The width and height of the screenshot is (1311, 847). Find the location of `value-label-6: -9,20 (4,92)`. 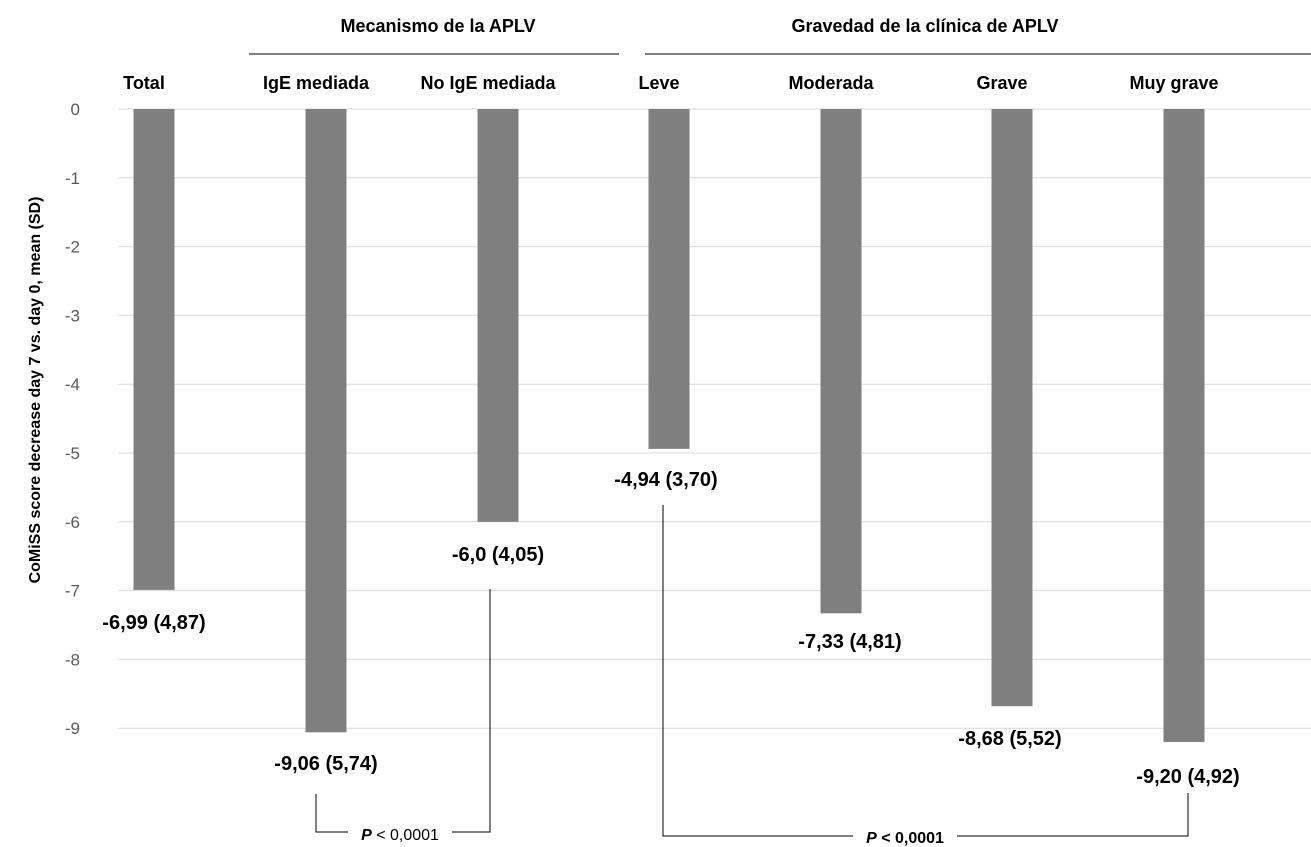

value-label-6: -9,20 (4,92) is located at coordinates (1187, 777).